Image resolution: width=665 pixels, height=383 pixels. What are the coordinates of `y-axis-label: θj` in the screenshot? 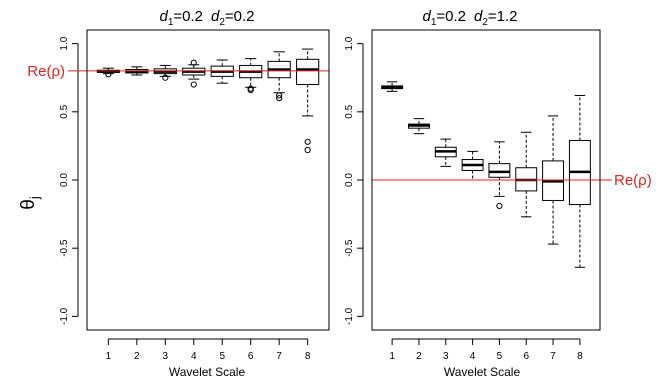 It's located at (30, 203).